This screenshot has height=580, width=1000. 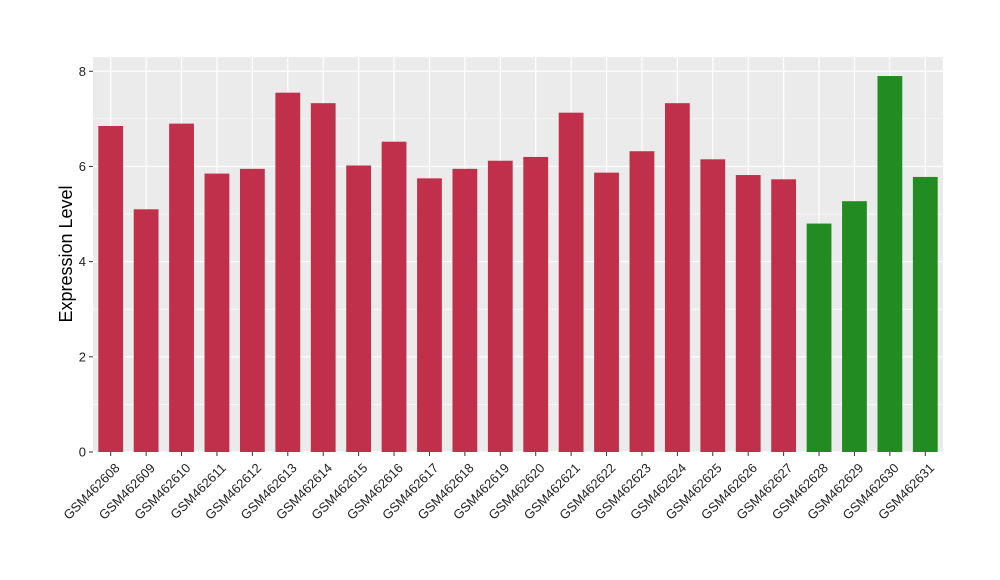 What do you see at coordinates (82, 71) in the screenshot?
I see `y-tick-label: 8` at bounding box center [82, 71].